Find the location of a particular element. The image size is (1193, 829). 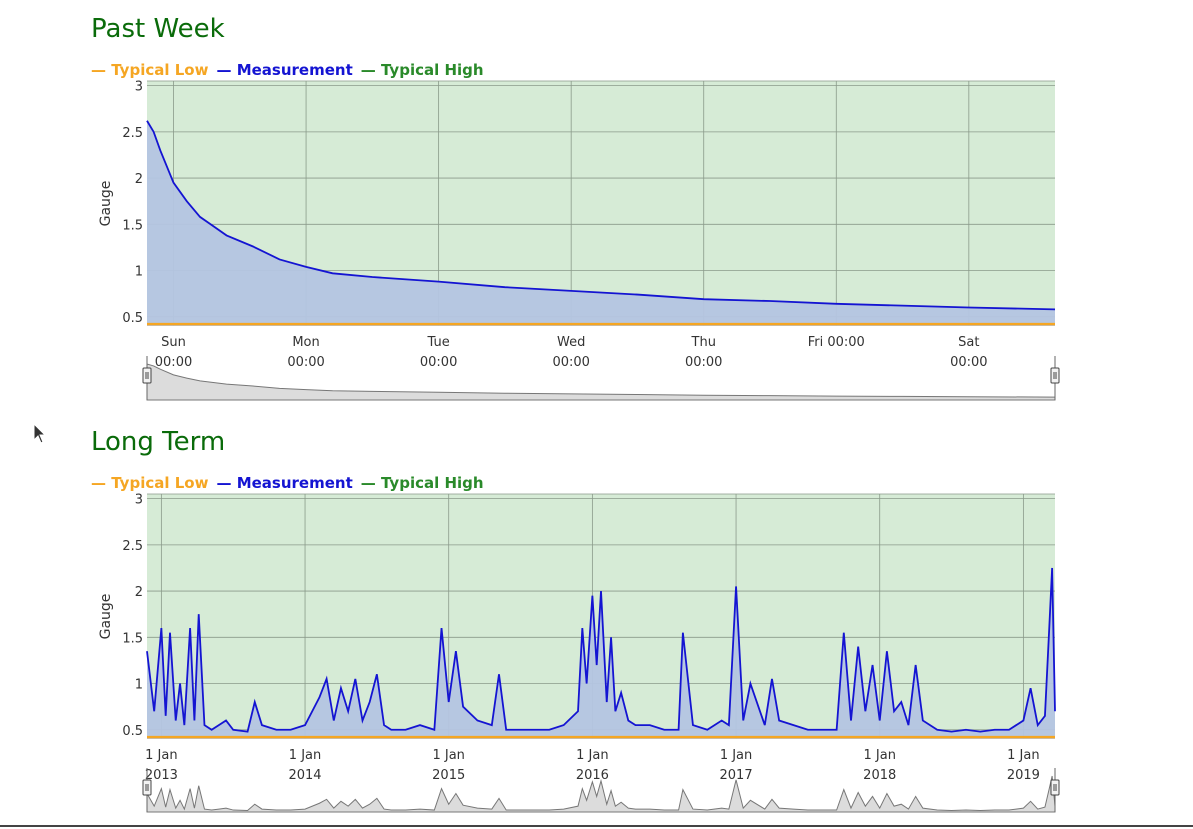

x-tick-label: Tue is located at coordinates (438, 342).